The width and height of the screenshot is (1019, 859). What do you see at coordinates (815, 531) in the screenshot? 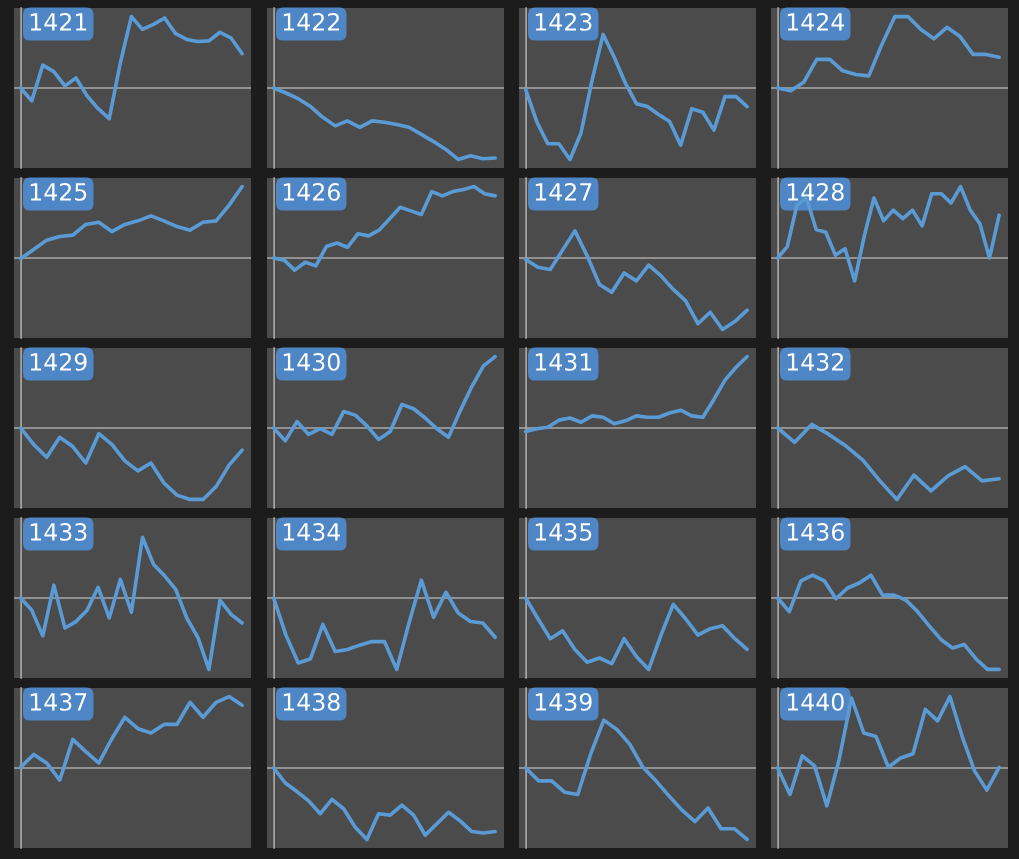
I see `chart-title: 1436` at bounding box center [815, 531].